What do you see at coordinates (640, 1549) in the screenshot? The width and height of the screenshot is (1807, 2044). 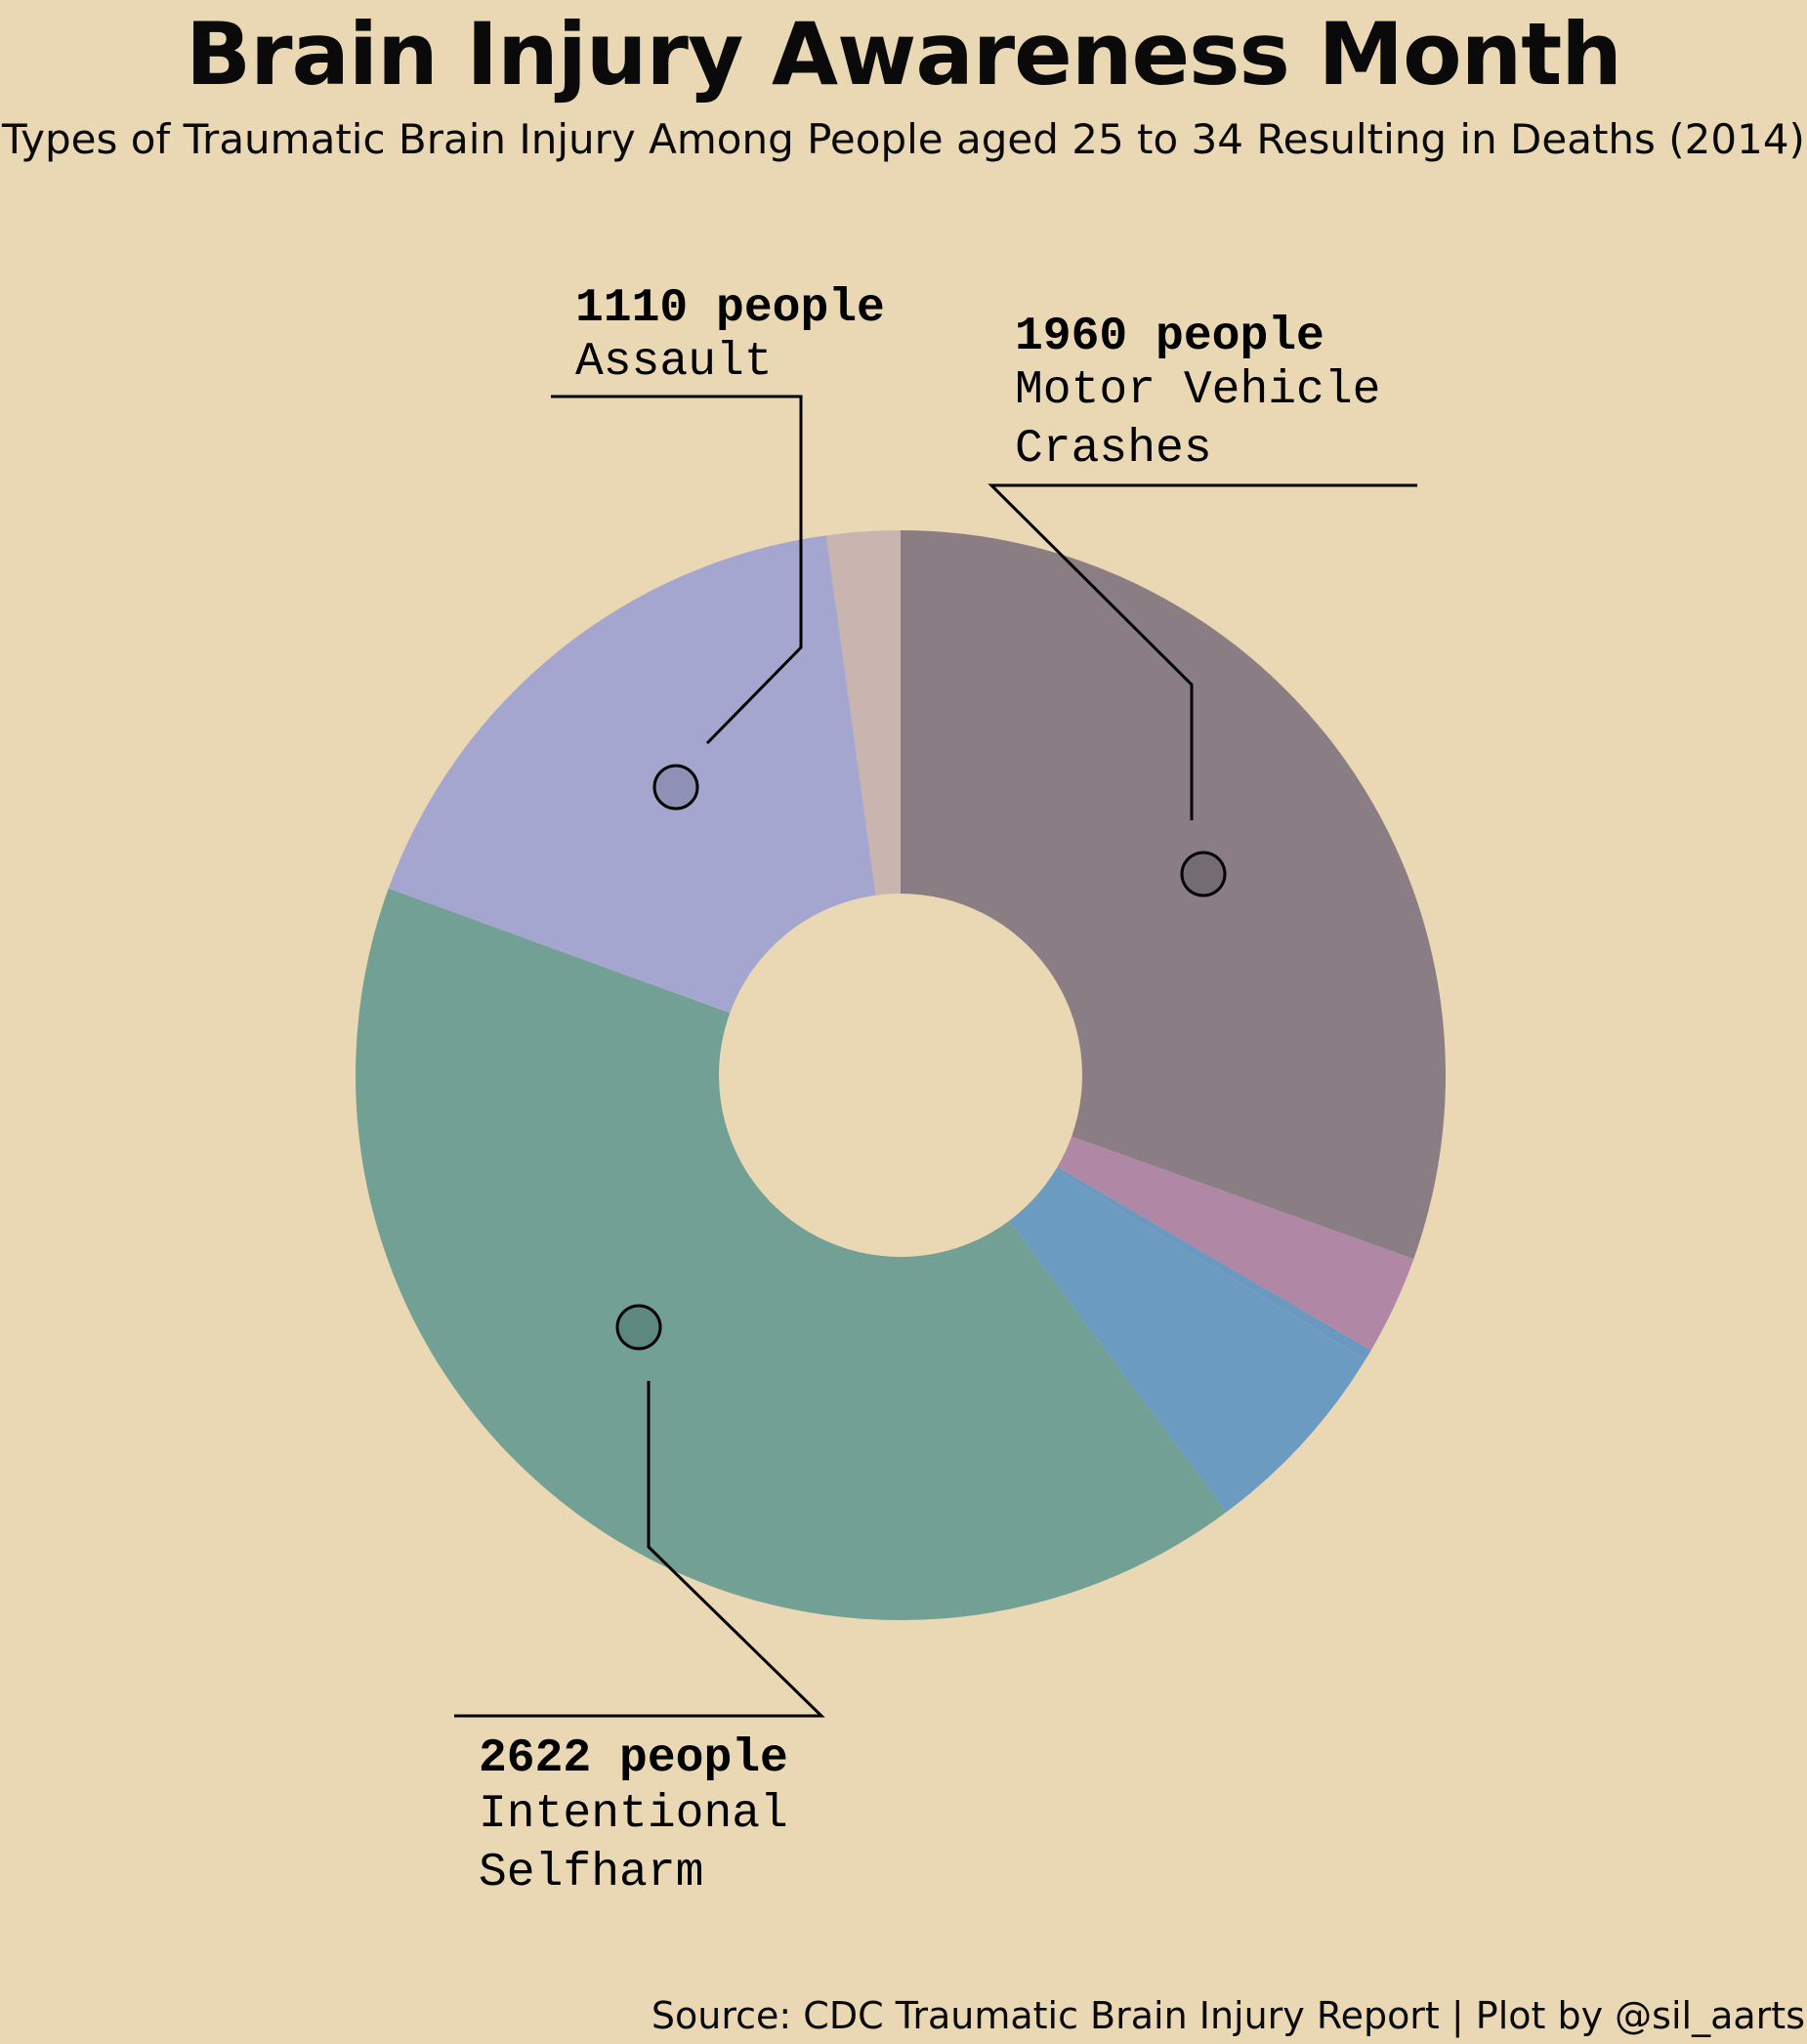 I see `leader-line-selfharm` at bounding box center [640, 1549].